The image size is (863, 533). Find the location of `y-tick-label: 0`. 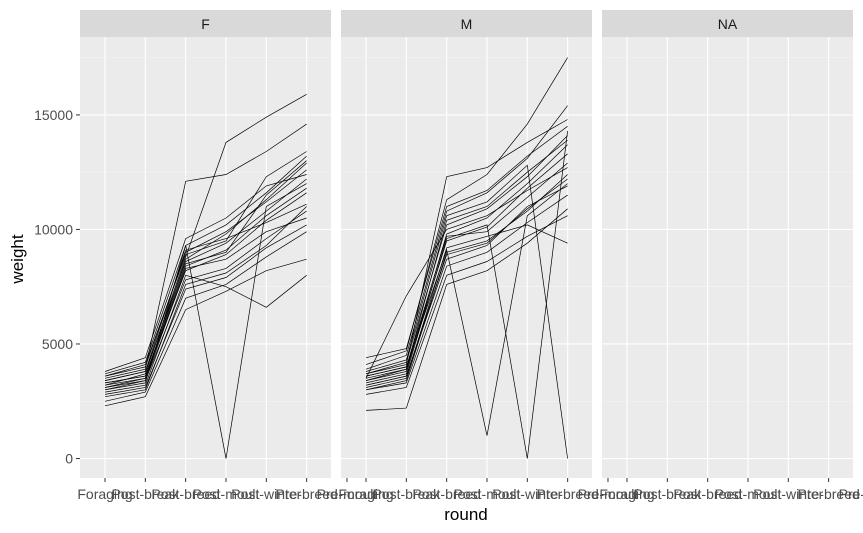

y-tick-label: 0 is located at coordinates (69, 459).